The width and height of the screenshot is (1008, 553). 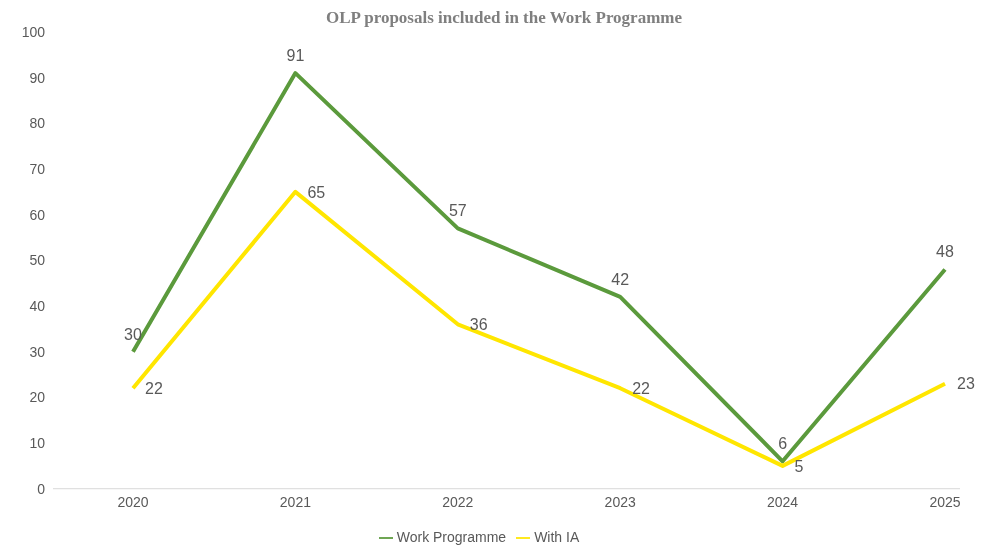 What do you see at coordinates (620, 501) in the screenshot?
I see `x-tick-label: 2023` at bounding box center [620, 501].